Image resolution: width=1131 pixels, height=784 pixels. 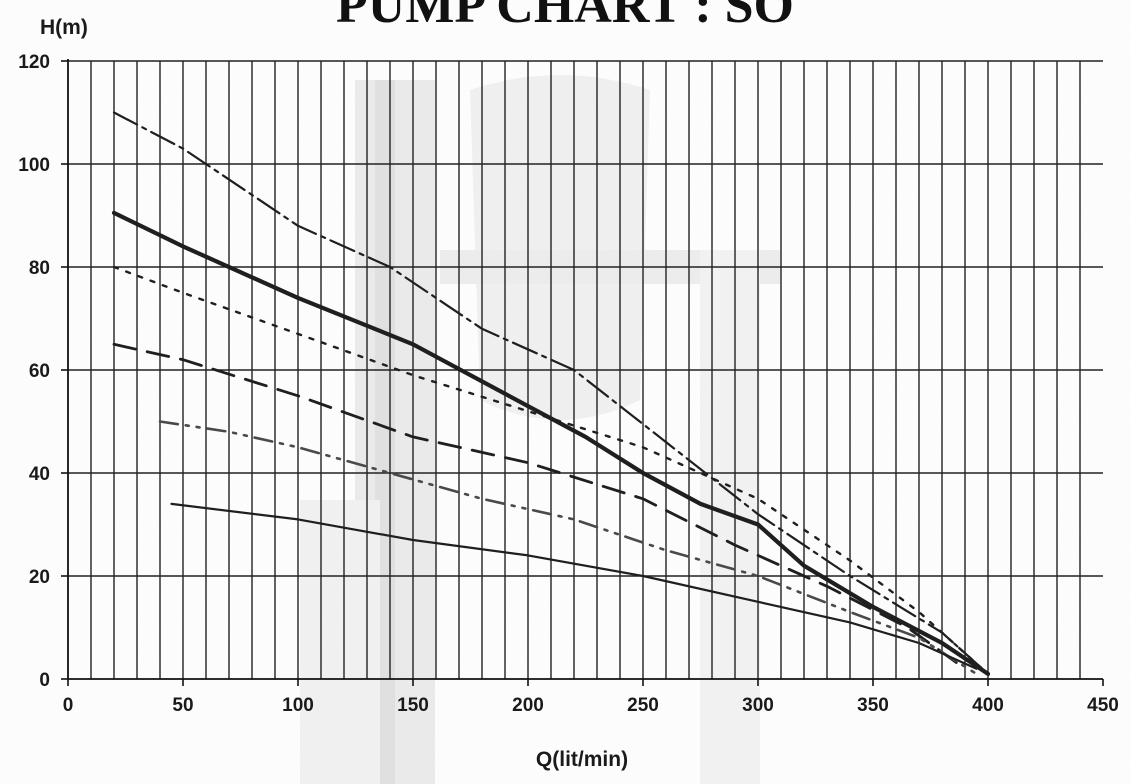 I want to click on y-tick-label: 120, so click(x=34, y=62).